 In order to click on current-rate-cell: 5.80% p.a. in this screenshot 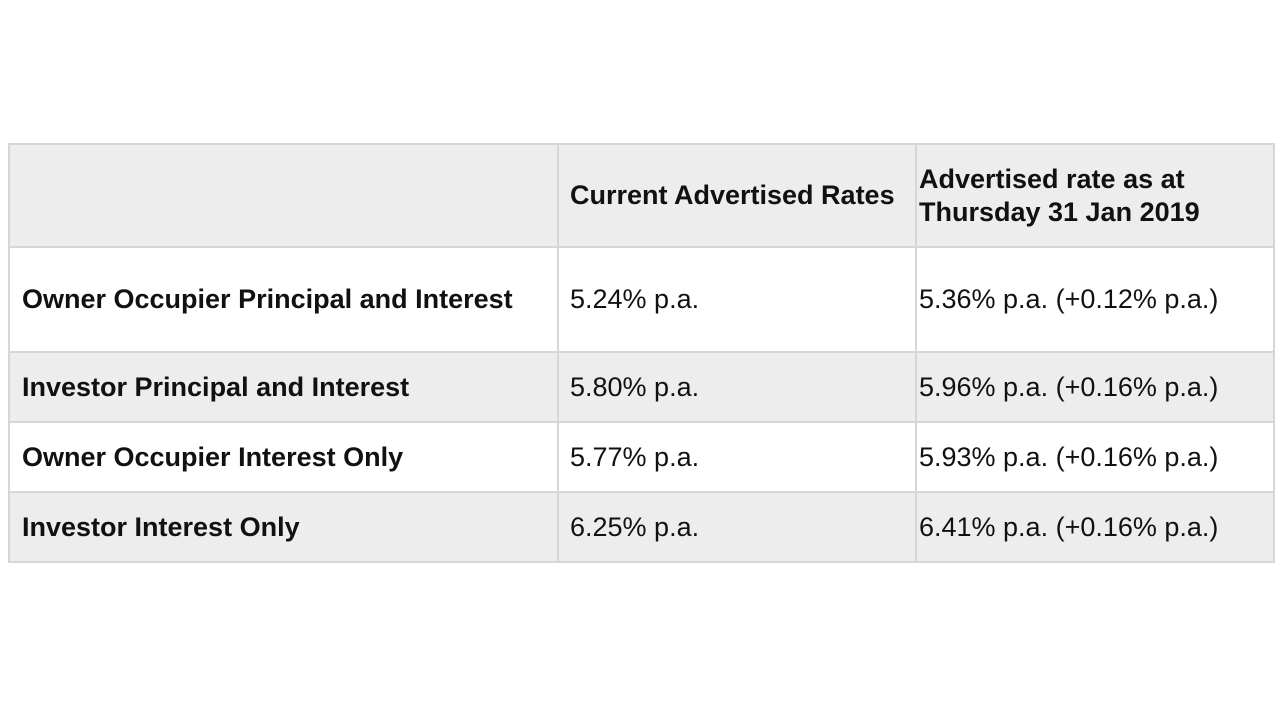, I will do `click(737, 387)`.